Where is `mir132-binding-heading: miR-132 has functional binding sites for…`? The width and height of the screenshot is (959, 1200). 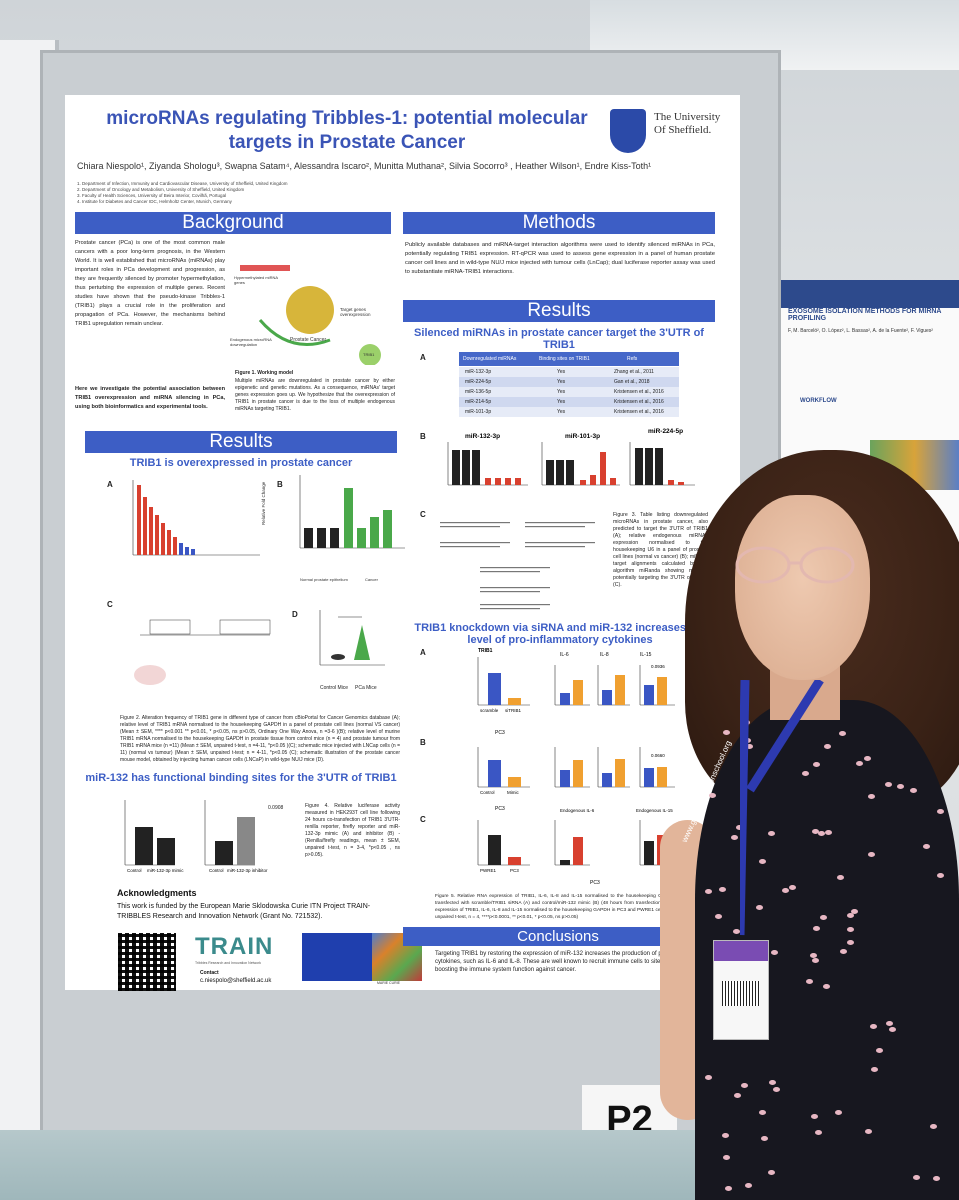
mir132-binding-heading: miR-132 has functional binding sites for… is located at coordinates (241, 778).